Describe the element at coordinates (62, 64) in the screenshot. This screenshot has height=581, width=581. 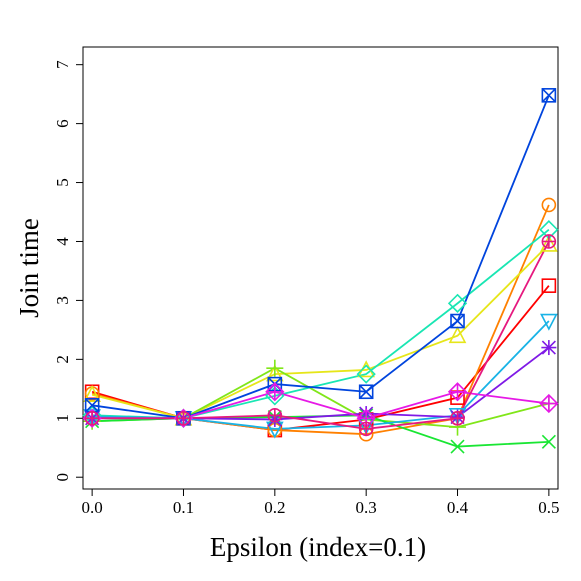
I see `y-tick-label: 7` at that location.